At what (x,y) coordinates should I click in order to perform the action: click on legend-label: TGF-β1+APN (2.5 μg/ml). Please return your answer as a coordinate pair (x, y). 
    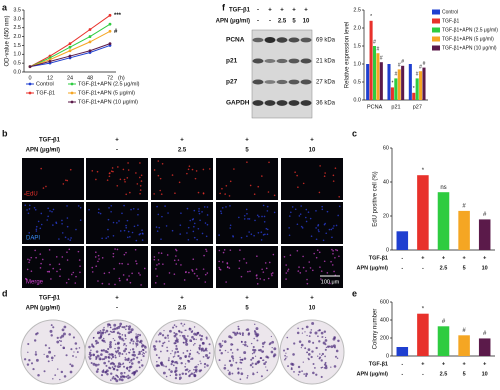
    Looking at the image, I should click on (470, 30).